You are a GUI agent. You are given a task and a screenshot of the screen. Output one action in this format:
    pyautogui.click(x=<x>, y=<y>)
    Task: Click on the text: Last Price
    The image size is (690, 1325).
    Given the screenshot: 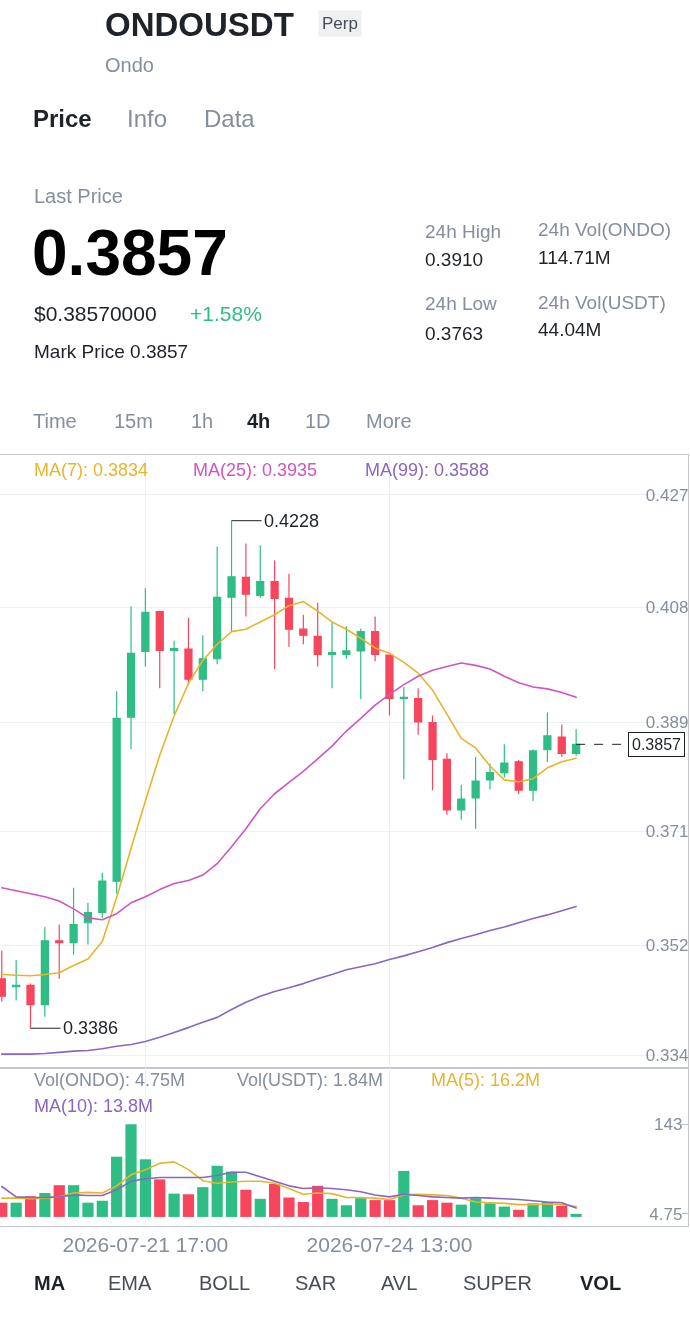 What is the action you would take?
    pyautogui.click(x=78, y=196)
    